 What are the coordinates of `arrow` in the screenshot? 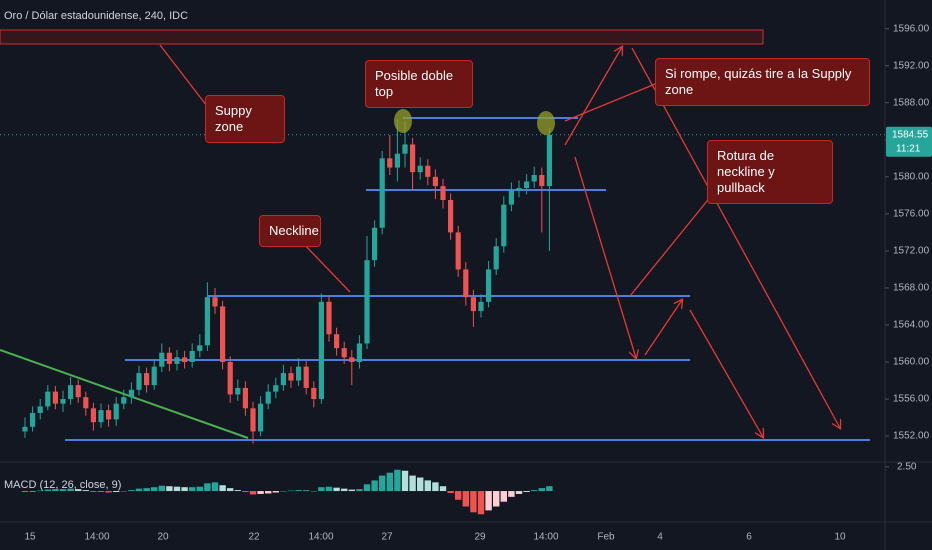 It's located at (726, 373).